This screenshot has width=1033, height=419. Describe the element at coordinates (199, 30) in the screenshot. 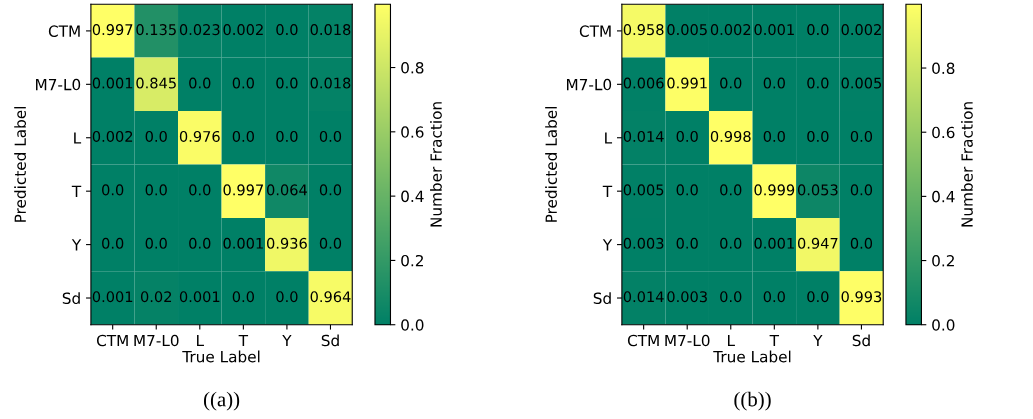

I see `data-label: 0.023` at that location.